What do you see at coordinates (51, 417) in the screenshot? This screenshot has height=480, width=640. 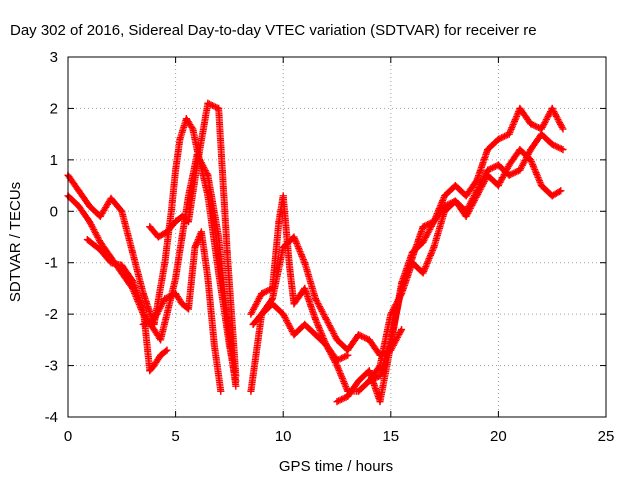 I see `y-tick-label: -4` at bounding box center [51, 417].